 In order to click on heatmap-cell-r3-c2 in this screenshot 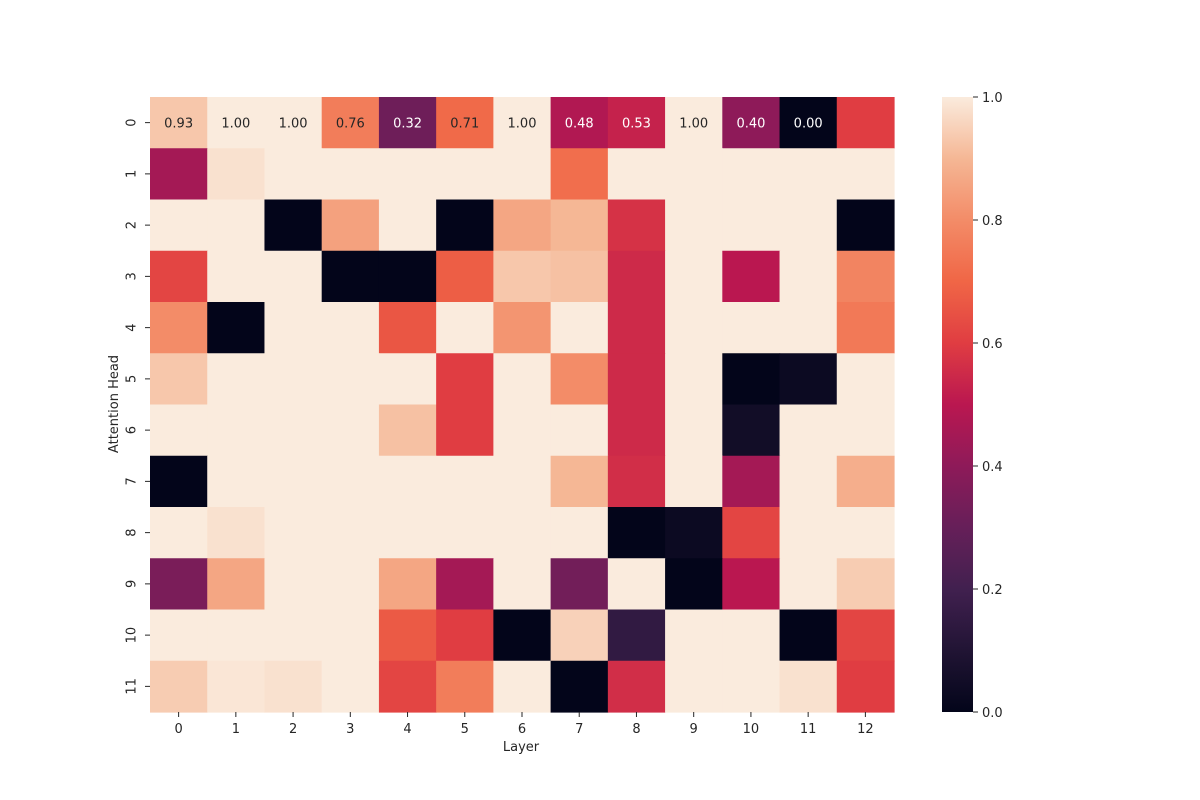, I will do `click(293, 276)`.